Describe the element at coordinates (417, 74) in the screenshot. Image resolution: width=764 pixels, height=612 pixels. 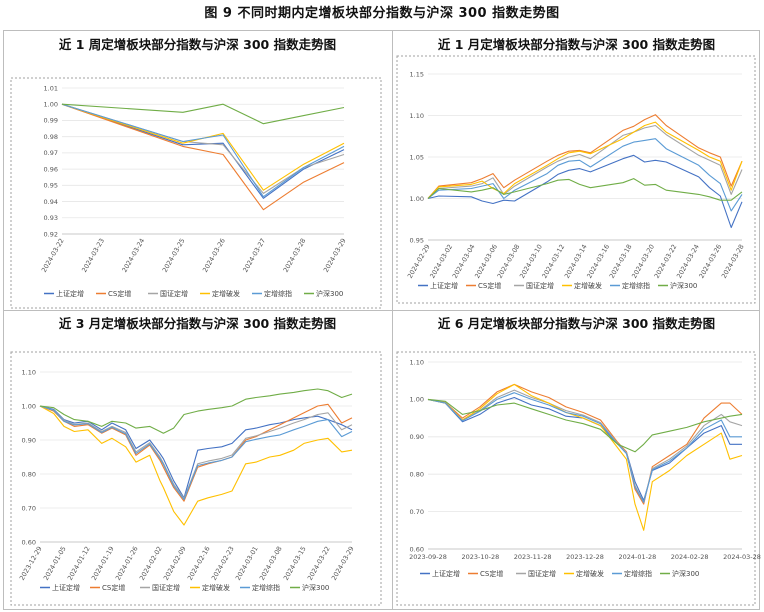
I see `y-tick-label: 1.15` at that location.